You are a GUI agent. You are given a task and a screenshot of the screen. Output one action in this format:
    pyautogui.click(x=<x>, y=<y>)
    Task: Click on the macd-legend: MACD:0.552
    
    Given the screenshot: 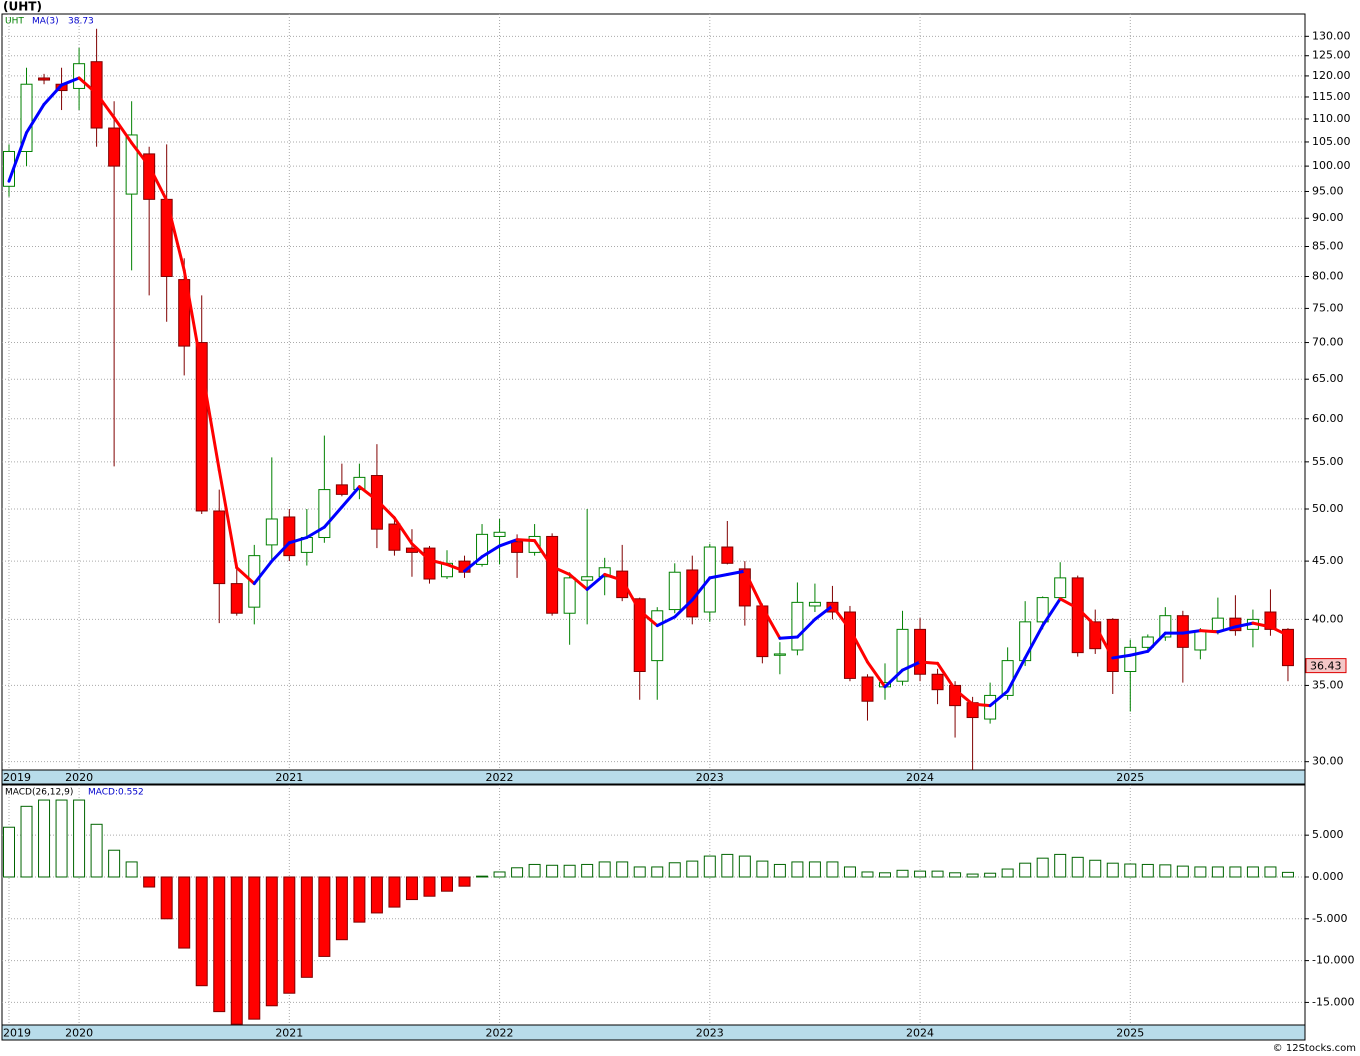 What is the action you would take?
    pyautogui.click(x=116, y=793)
    